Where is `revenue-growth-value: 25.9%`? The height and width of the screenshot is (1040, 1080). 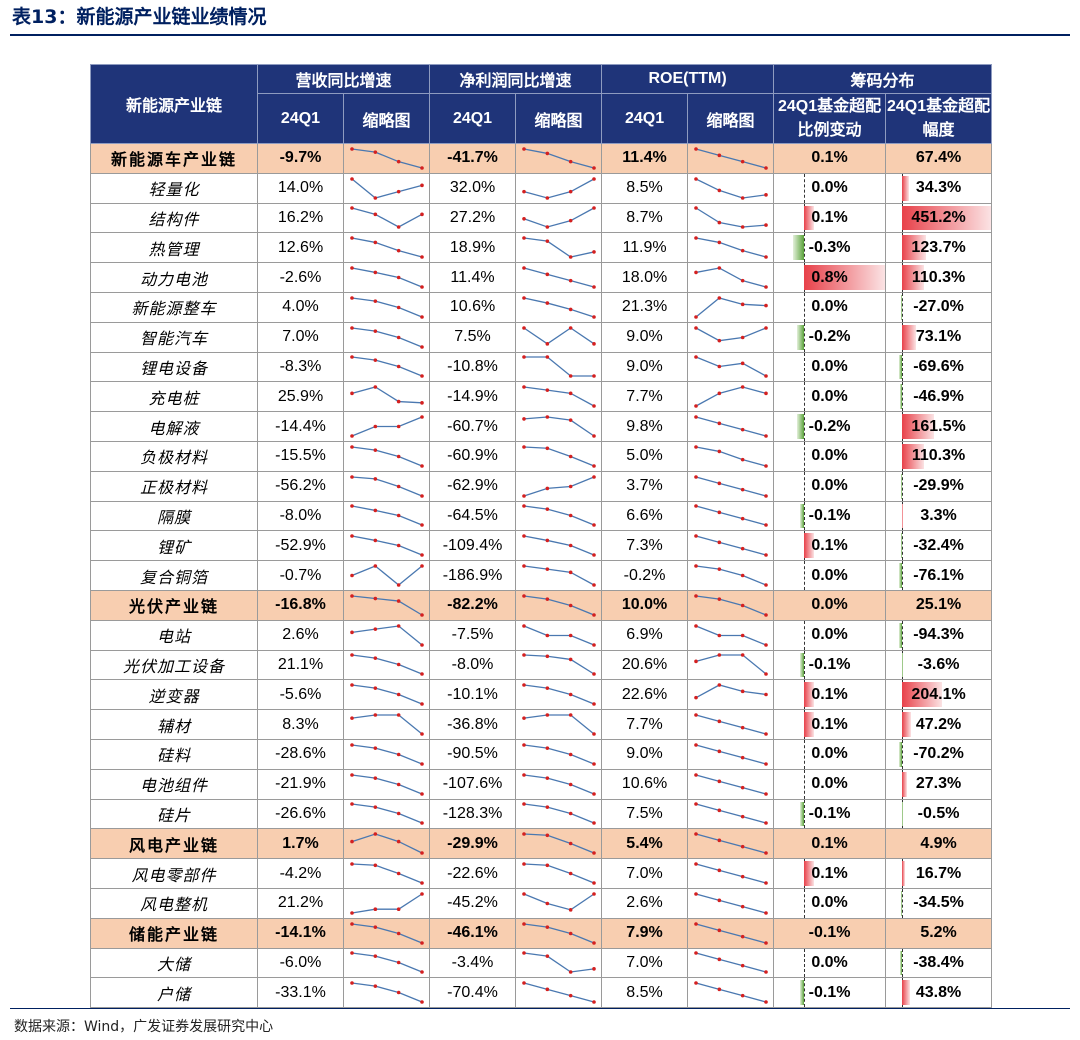
revenue-growth-value: 25.9% is located at coordinates (300, 397).